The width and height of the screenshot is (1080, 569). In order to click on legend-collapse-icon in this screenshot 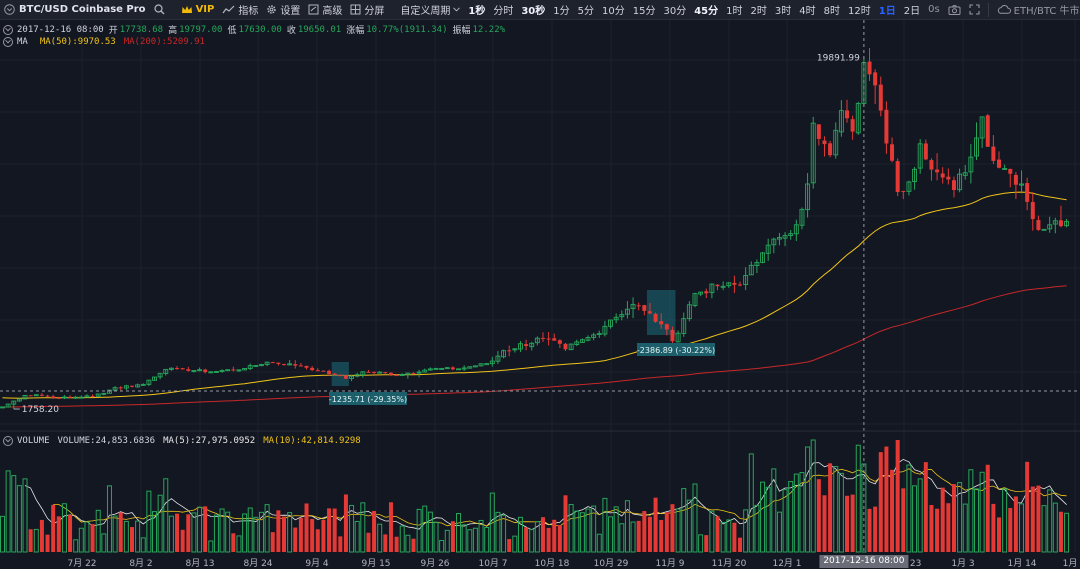, I will do `click(8, 29)`.